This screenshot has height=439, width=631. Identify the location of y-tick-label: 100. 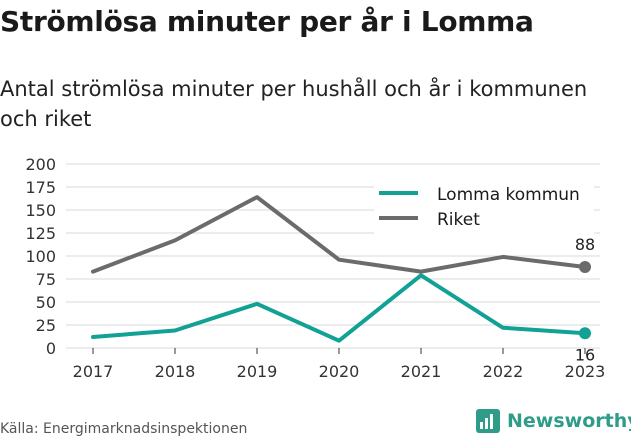
(40, 256).